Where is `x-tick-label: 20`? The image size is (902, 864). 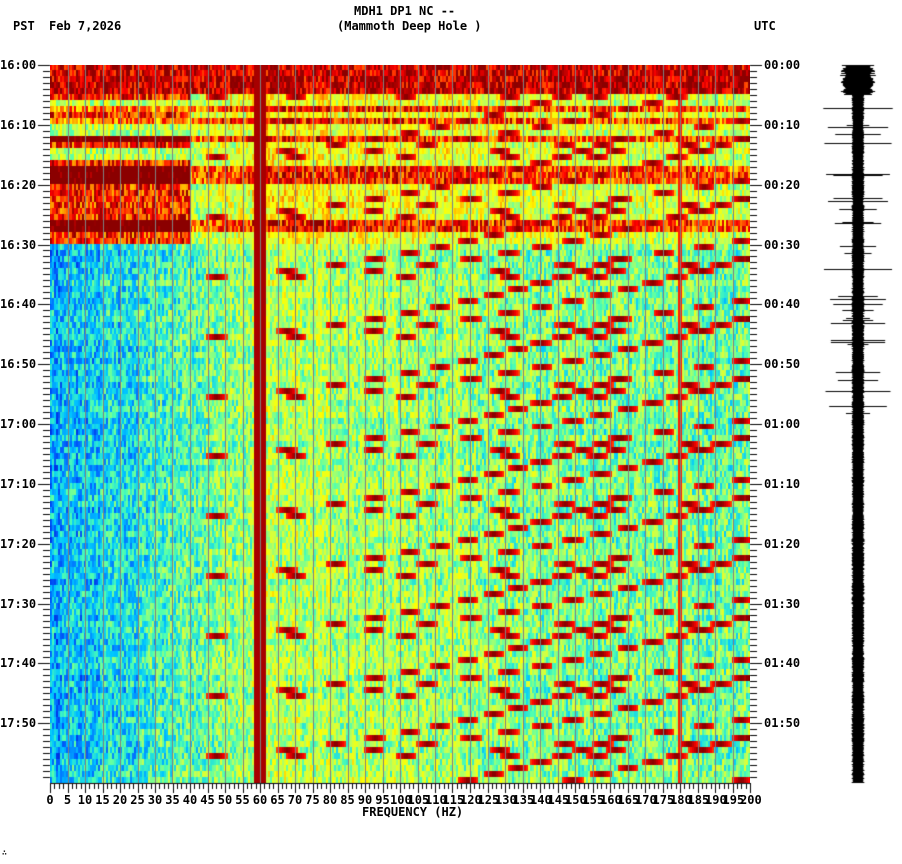 x-tick-label: 20 is located at coordinates (120, 800).